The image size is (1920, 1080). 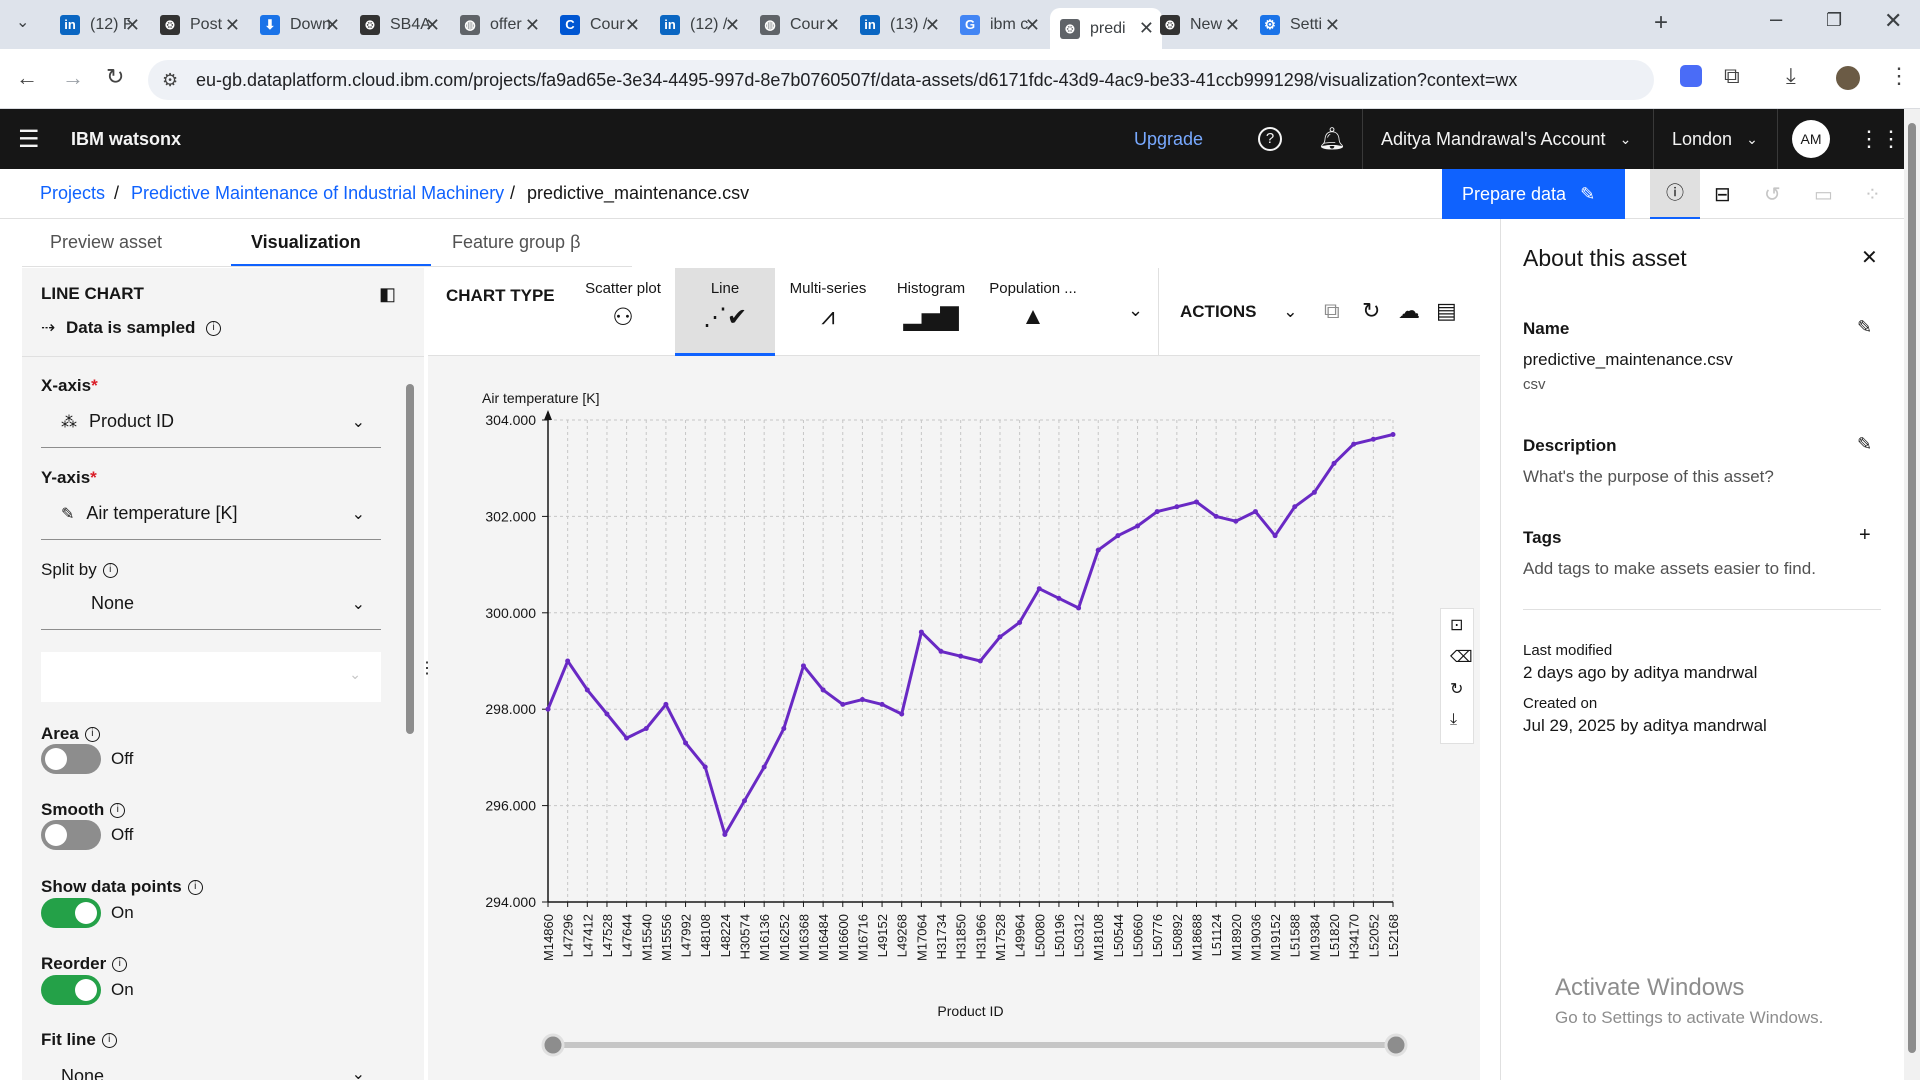 I want to click on split-secondary-select: ⌄, so click(x=211, y=677).